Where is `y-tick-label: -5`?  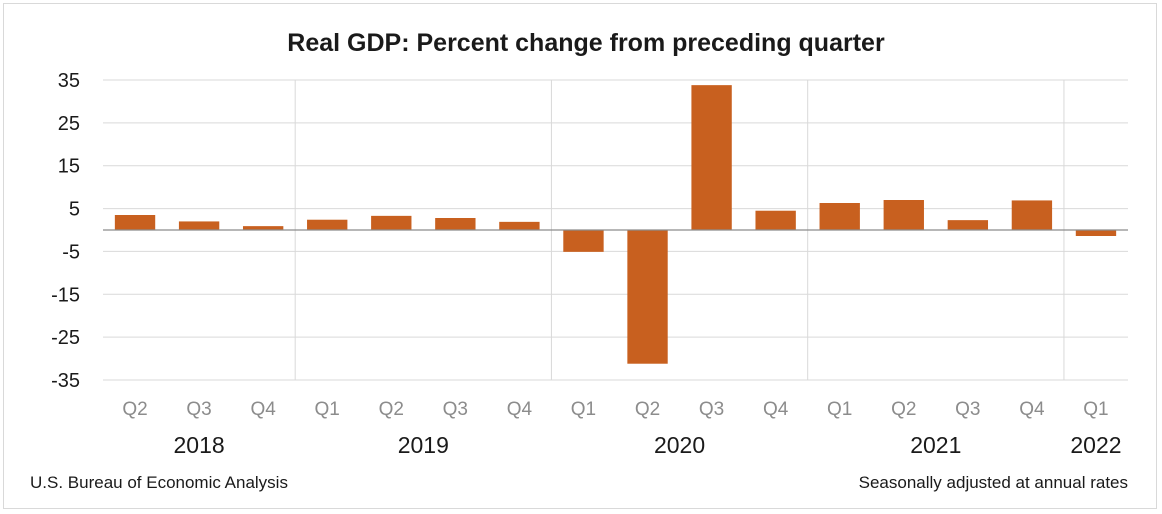 y-tick-label: -5 is located at coordinates (71, 252).